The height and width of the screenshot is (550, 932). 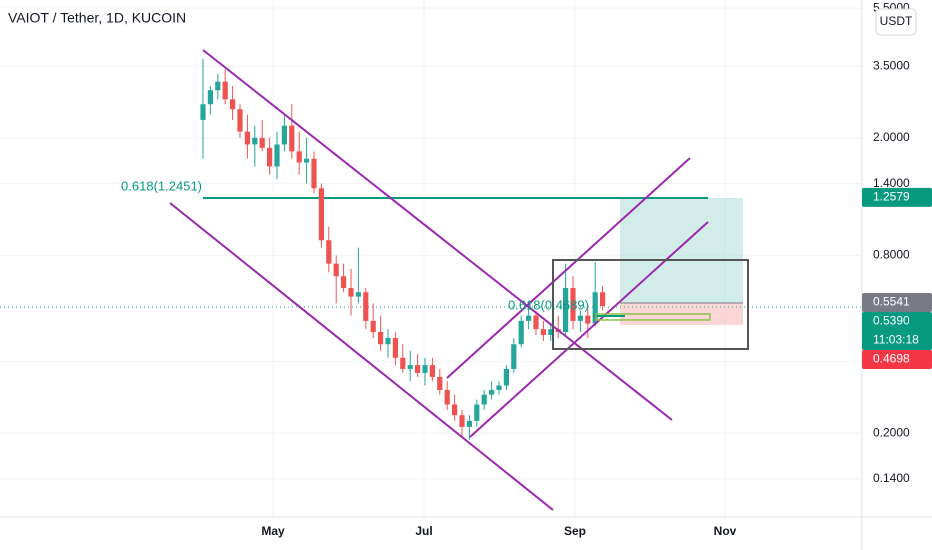 What do you see at coordinates (97, 18) in the screenshot?
I see `chart-title: VAIOT / Tether, 1D, KUCOIN` at bounding box center [97, 18].